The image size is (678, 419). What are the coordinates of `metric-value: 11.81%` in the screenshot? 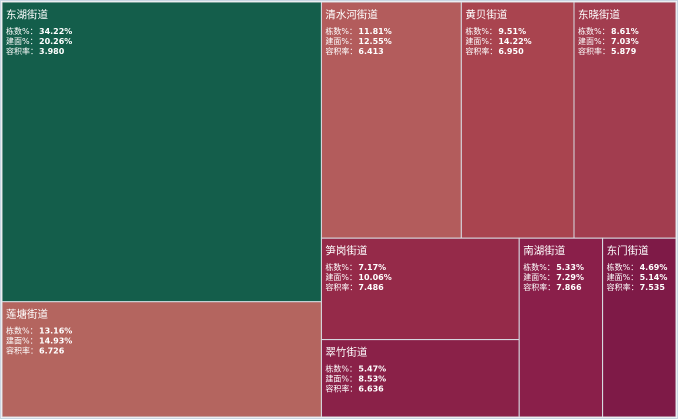 It's located at (374, 31).